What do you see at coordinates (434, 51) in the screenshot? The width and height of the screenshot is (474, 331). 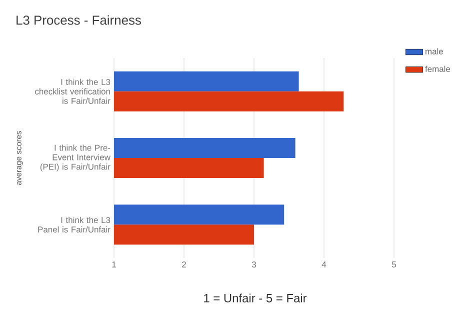 I see `legend-label: male` at bounding box center [434, 51].